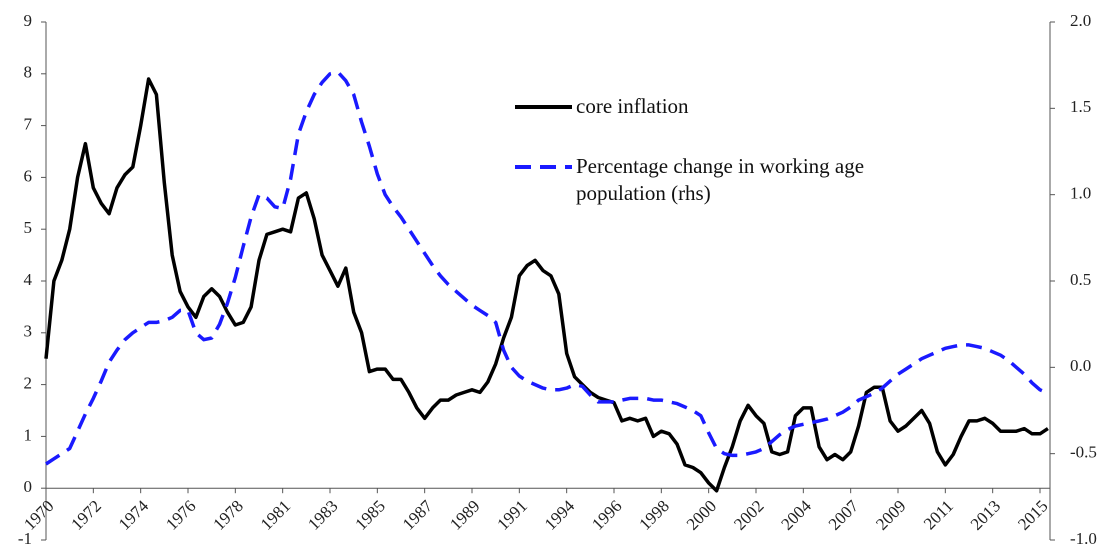 The width and height of the screenshot is (1107, 545). Describe the element at coordinates (844, 515) in the screenshot. I see `x-tick-label: 2007` at that location.